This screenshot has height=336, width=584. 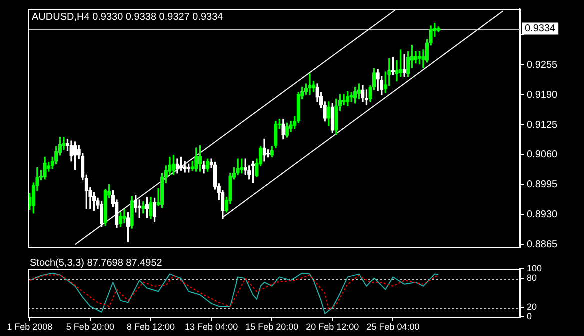 I want to click on y-tick-label: 100, so click(x=534, y=268).